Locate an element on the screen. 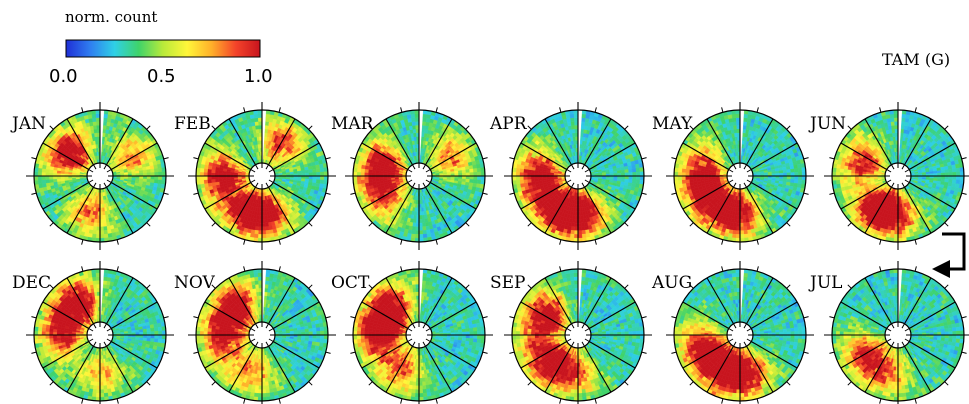  panel-mar: MAR is located at coordinates (412, 176).